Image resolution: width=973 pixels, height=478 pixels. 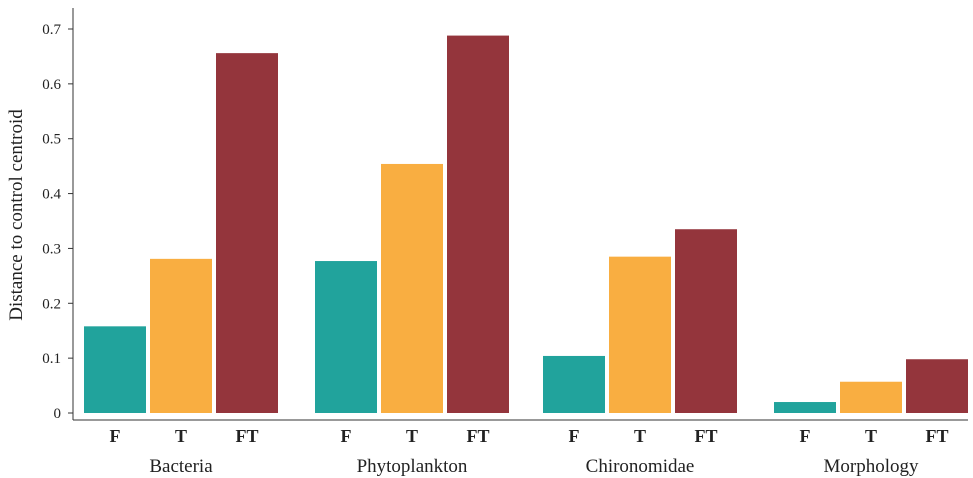 What do you see at coordinates (872, 466) in the screenshot?
I see `group-label: Morphology` at bounding box center [872, 466].